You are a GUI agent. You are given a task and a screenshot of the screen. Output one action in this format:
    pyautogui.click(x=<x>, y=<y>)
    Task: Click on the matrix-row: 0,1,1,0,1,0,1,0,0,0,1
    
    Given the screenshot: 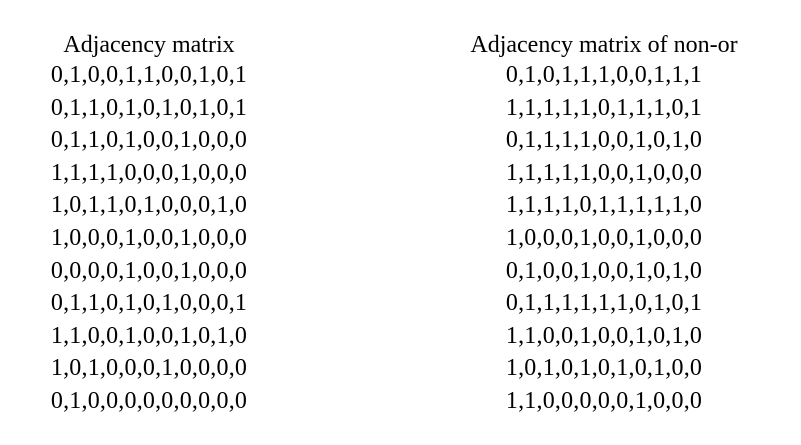 What is the action you would take?
    pyautogui.click(x=149, y=303)
    